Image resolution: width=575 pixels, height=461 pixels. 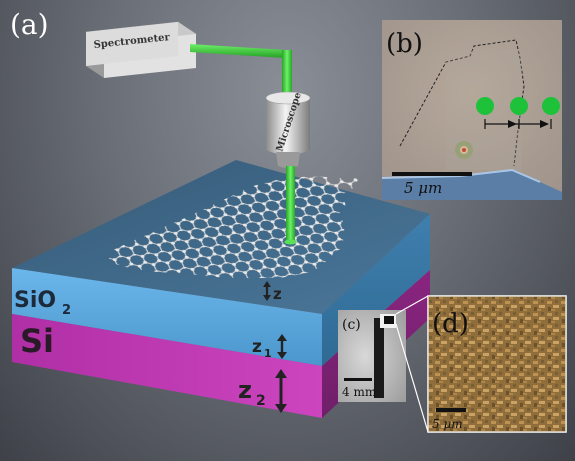 I want to click on panel-d-label: (d), so click(x=450, y=324).